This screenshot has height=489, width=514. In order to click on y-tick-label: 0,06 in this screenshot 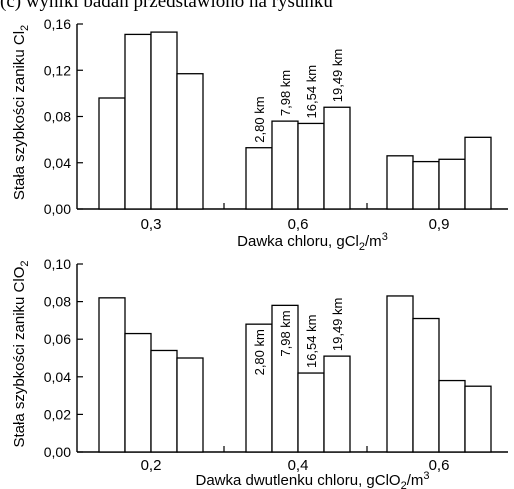, I will do `click(57, 339)`.